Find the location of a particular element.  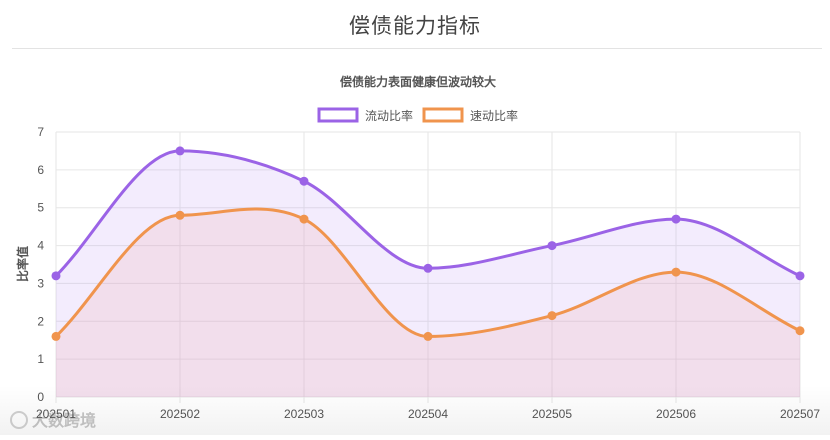

watermark-logo-icon is located at coordinates (19, 420).